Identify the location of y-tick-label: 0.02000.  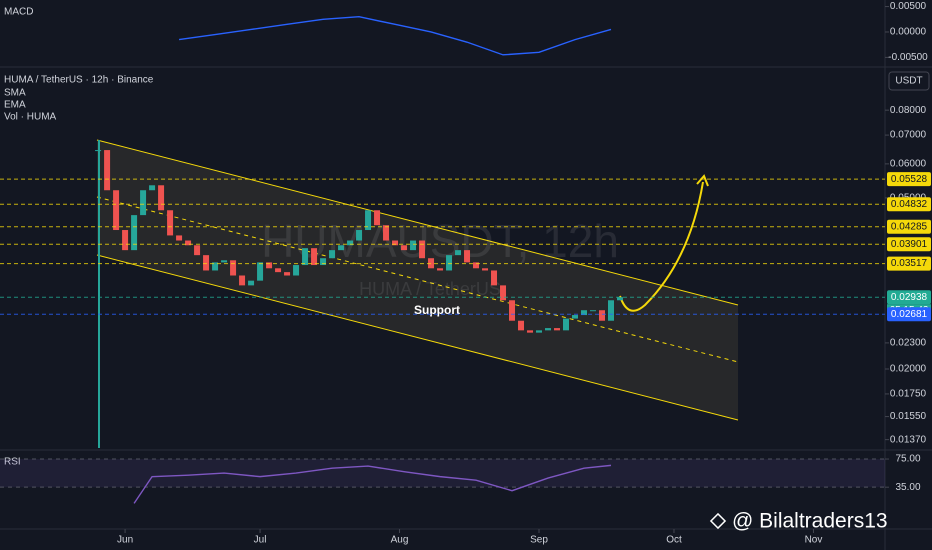
(908, 369).